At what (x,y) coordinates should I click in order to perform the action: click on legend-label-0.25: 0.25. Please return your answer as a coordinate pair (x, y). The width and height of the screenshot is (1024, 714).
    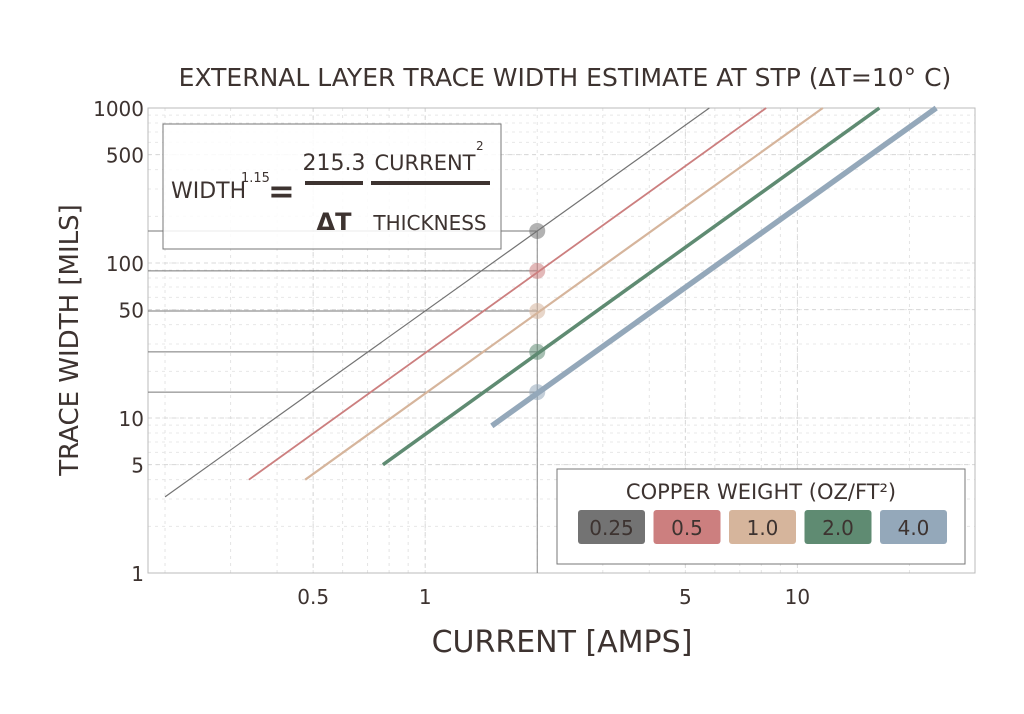
    Looking at the image, I should click on (611, 528).